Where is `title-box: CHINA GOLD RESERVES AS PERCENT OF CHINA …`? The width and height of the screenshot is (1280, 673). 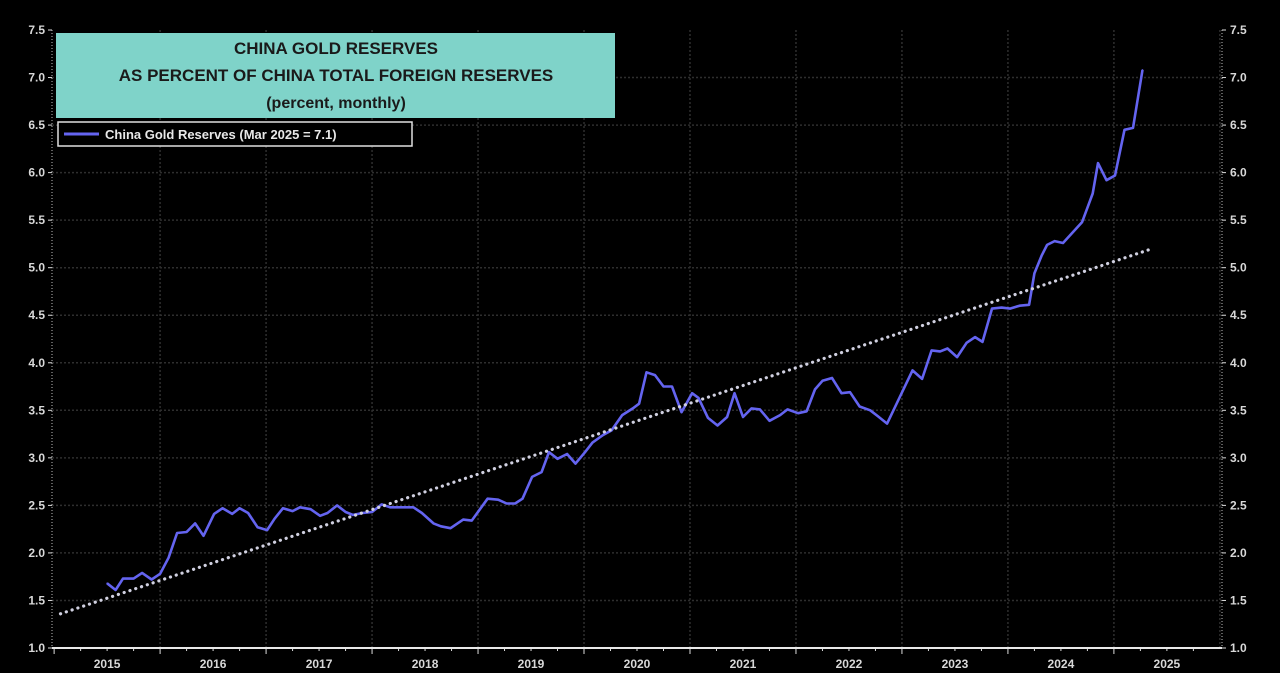 title-box: CHINA GOLD RESERVES AS PERCENT OF CHINA … is located at coordinates (335, 75).